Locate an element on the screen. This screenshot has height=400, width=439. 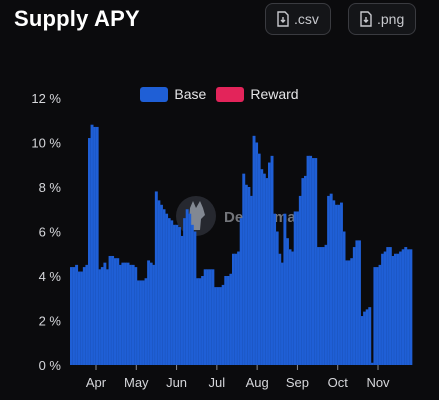
legend-item-reward: Reward is located at coordinates (257, 94).